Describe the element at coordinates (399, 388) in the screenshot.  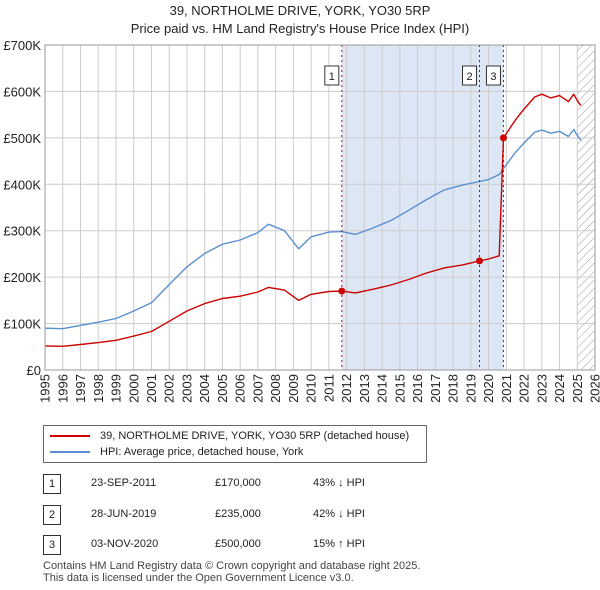
I see `x-tick-label: 2015` at that location.